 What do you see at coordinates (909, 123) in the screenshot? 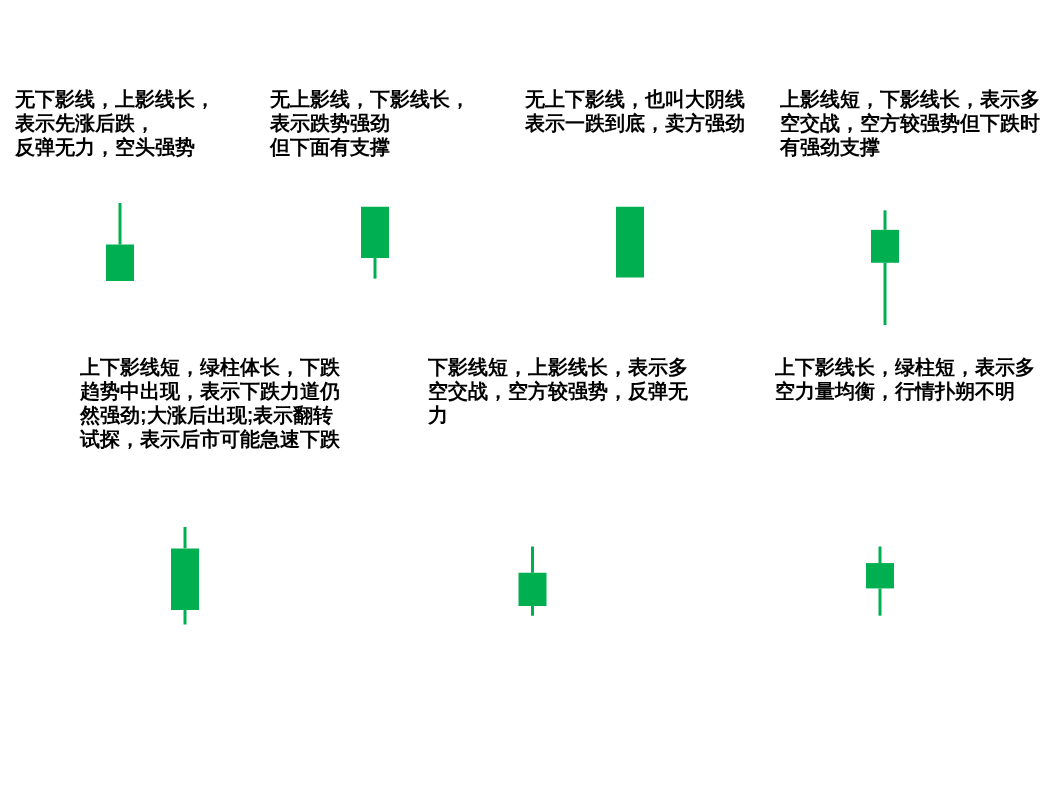
I see `text: 上影线短，下影线长，表示多空交战，空方较强势但下跌时有强劲支撑` at bounding box center [909, 123].